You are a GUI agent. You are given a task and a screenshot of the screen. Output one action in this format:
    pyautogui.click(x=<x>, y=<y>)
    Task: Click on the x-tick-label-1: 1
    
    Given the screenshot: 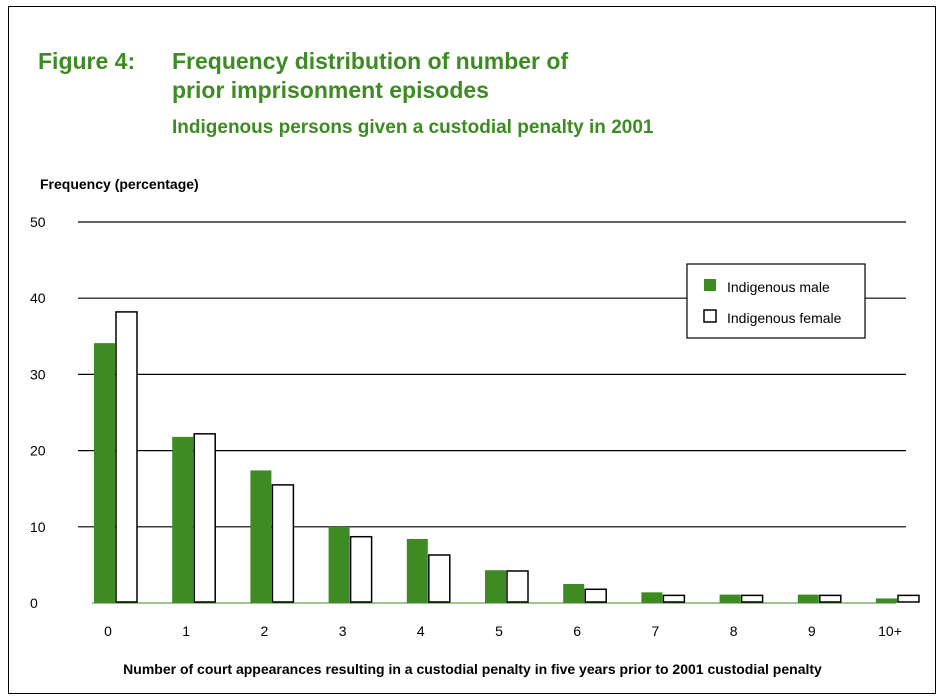 What is the action you would take?
    pyautogui.click(x=186, y=631)
    